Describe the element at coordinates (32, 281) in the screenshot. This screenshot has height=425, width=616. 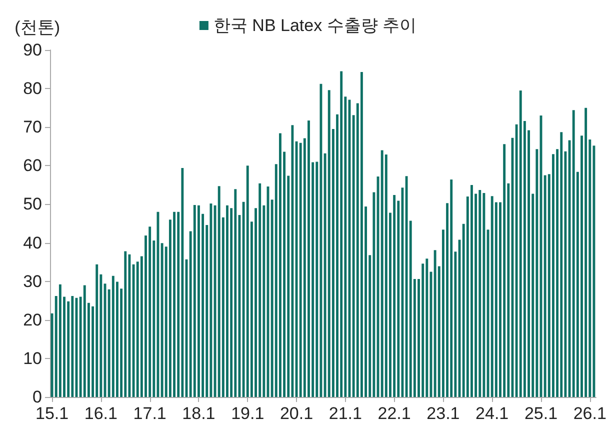
I see `y-tick-label: 30` at that location.